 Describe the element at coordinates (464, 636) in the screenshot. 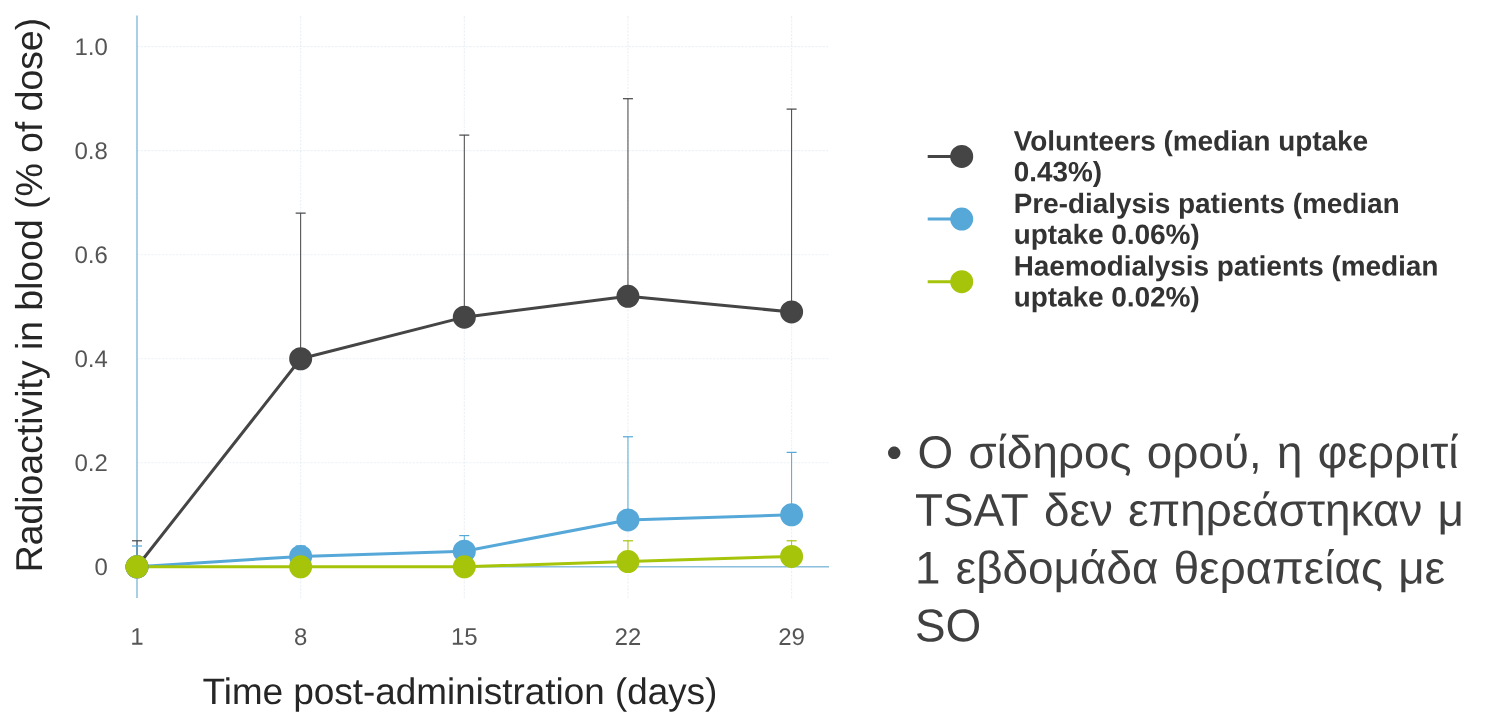

I see `x-tick-label: 15` at that location.